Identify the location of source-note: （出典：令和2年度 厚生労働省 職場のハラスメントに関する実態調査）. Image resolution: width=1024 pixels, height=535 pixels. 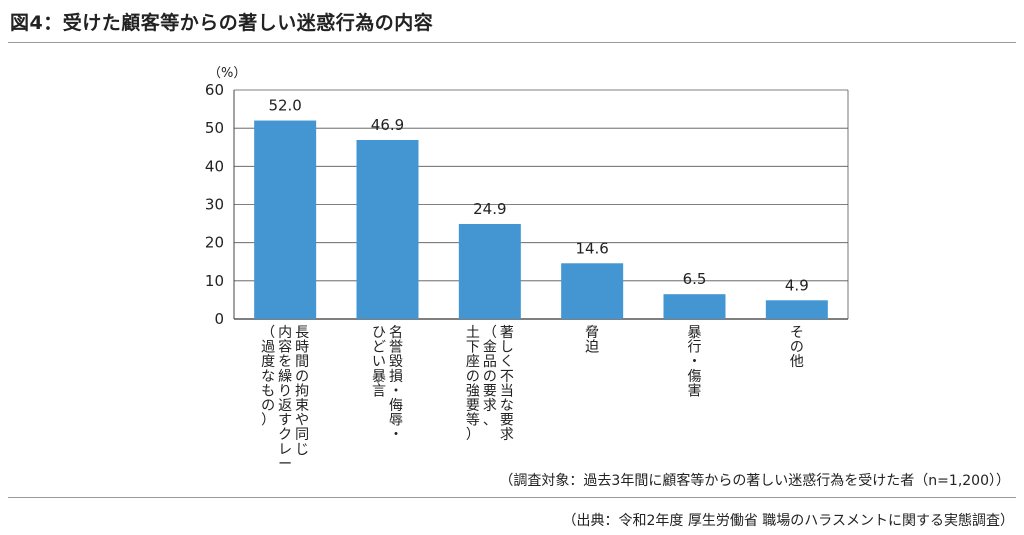
(788, 521).